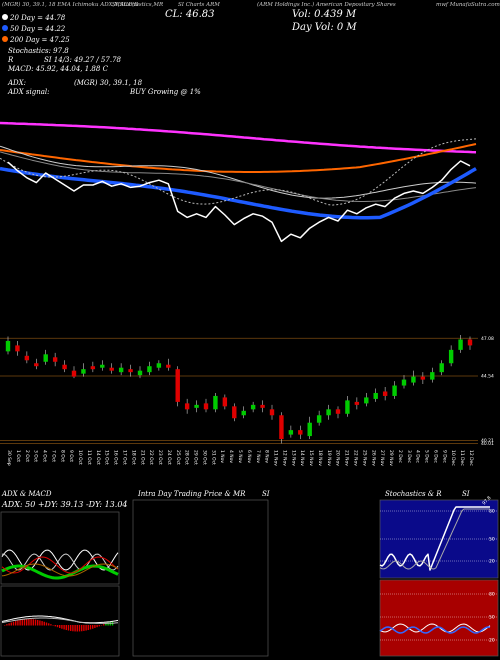 The width and height of the screenshot is (500, 660). I want to click on adx-red-line, so click(60, 565).